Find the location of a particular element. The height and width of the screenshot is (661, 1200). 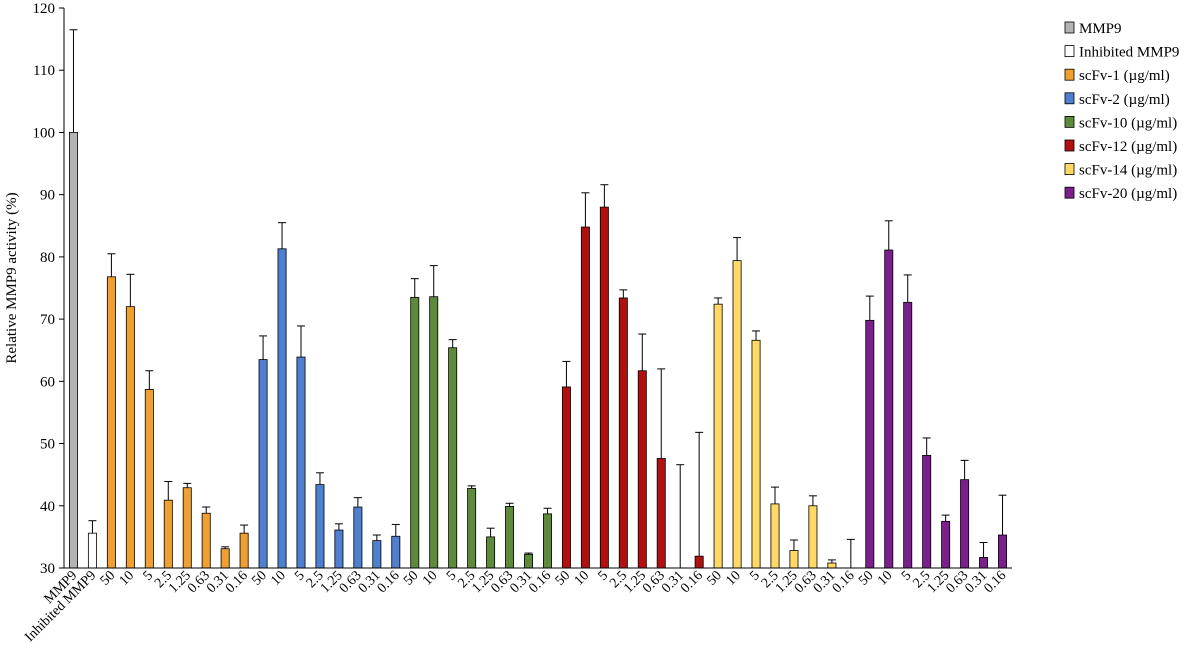

legend-label: scFv-20 (µg/ml) is located at coordinates (1128, 194).